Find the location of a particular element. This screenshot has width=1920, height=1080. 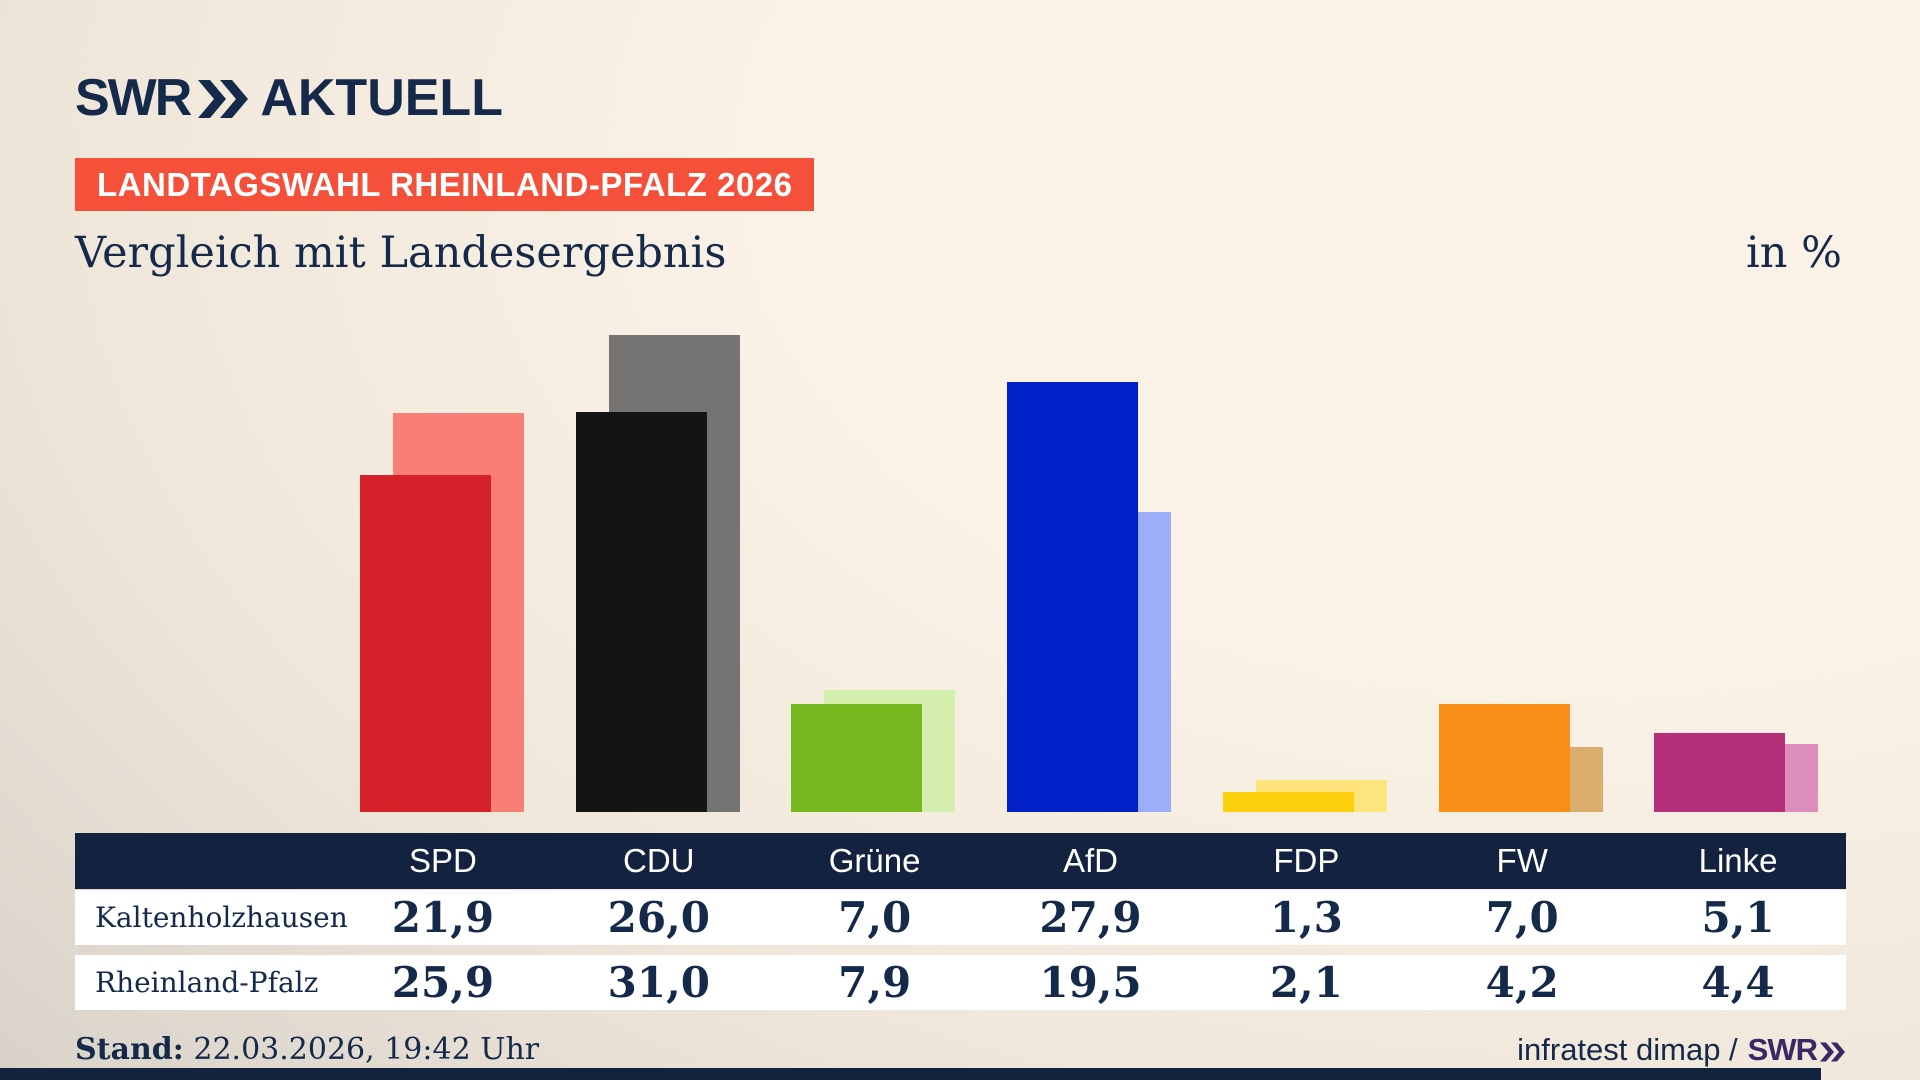

bar-municipality-FDP is located at coordinates (1288, 801).